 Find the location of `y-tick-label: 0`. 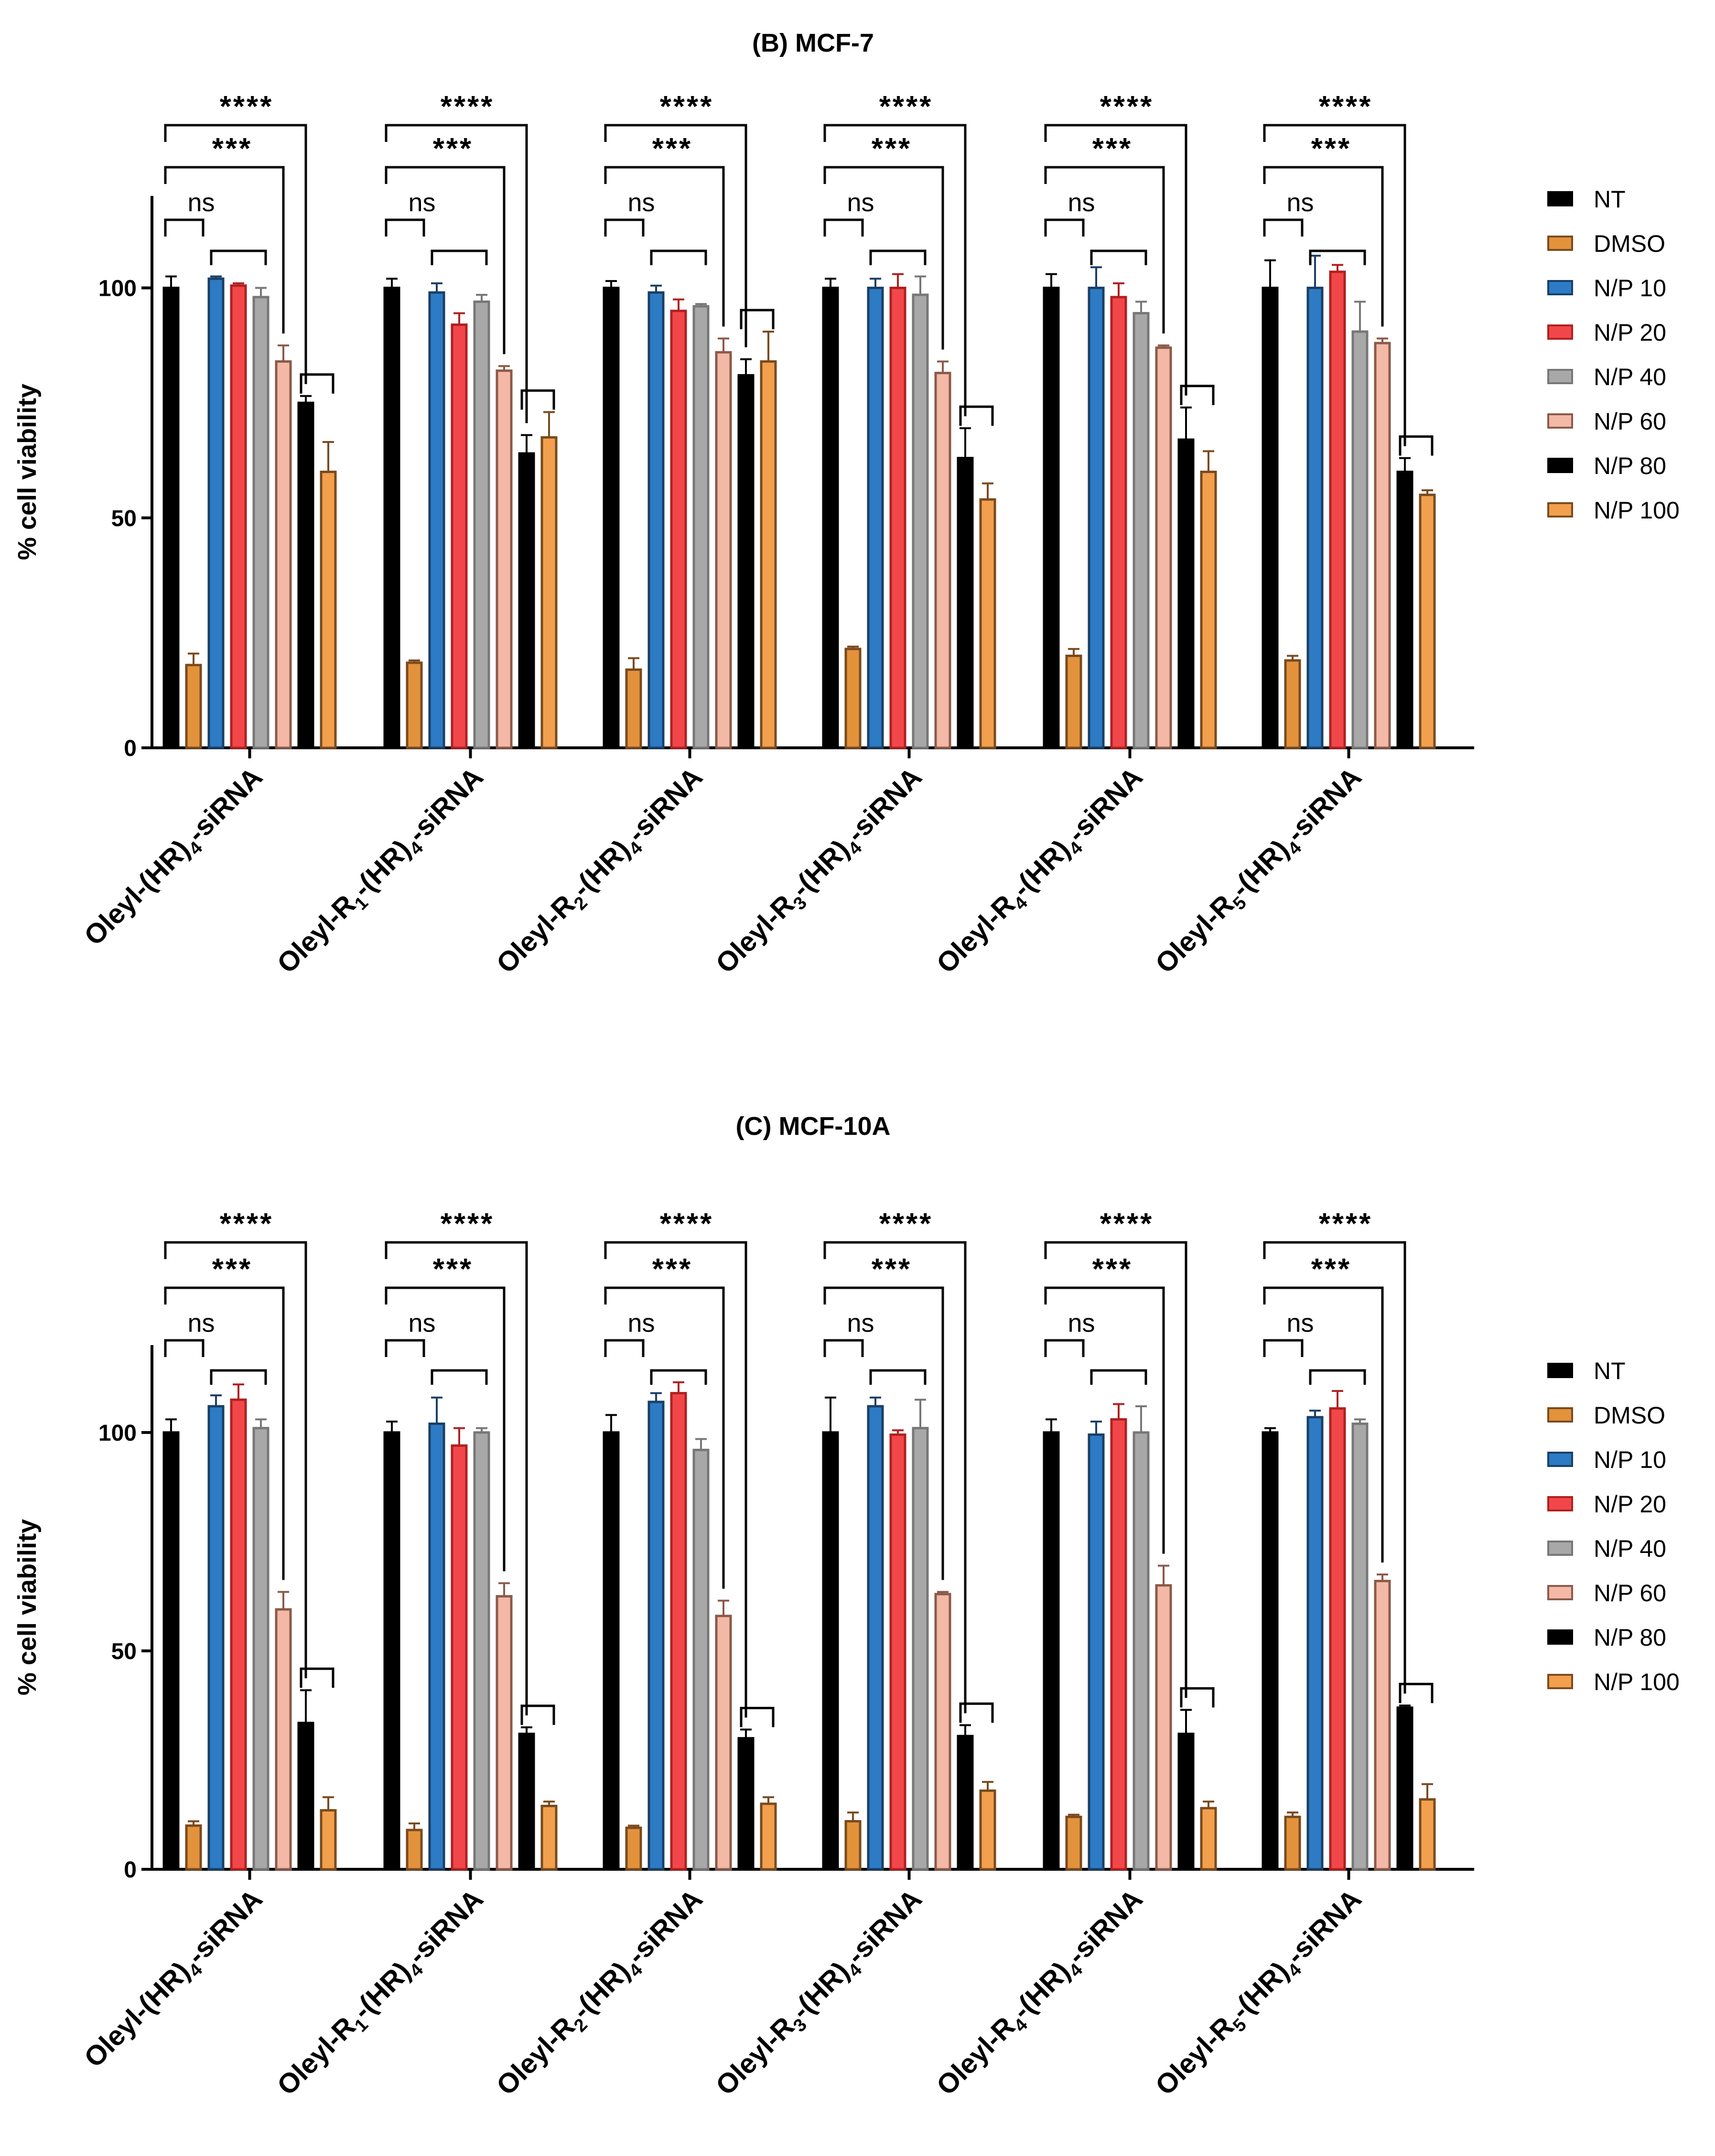

y-tick-label: 0 is located at coordinates (130, 1870).